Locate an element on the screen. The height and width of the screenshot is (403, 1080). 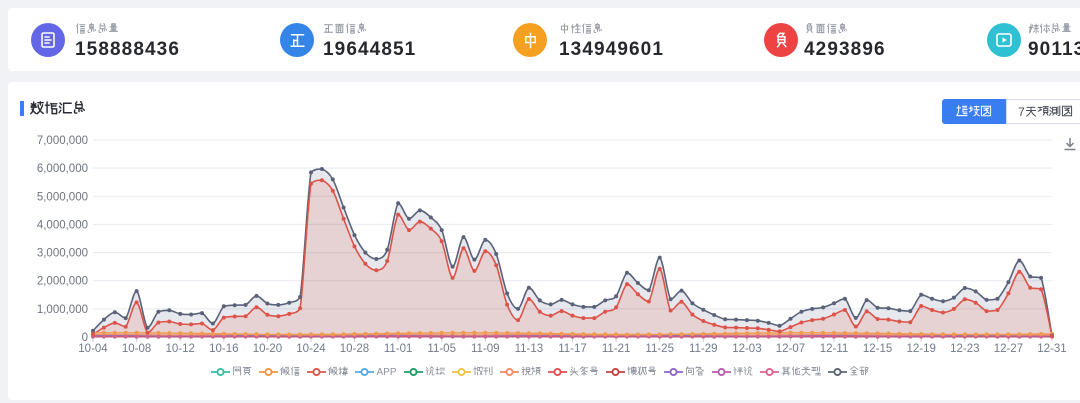
svg-text: 0 is located at coordinates (85, 338).